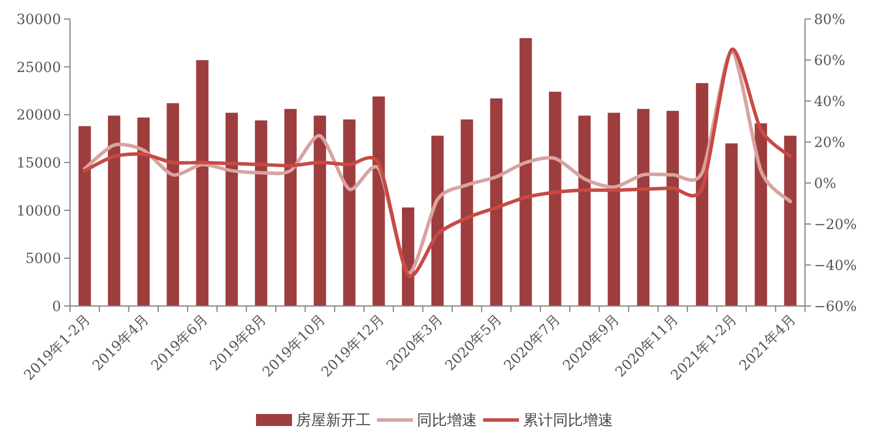 This screenshot has height=434, width=878. I want to click on y2-tick-label: −60%, so click(835, 307).